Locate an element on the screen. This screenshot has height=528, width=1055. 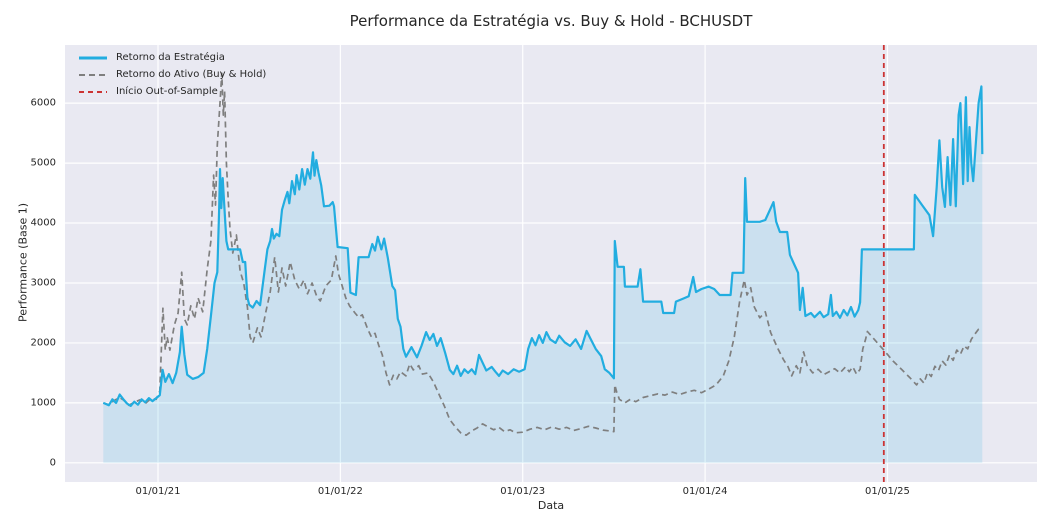
legend-label: Início Out-of-Sample is located at coordinates (167, 91).